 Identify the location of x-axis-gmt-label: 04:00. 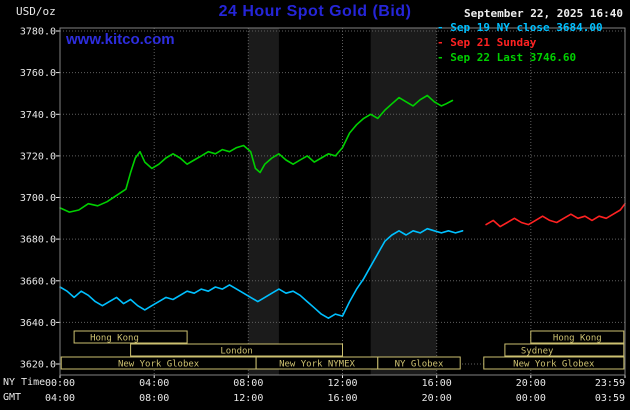
(60, 398).